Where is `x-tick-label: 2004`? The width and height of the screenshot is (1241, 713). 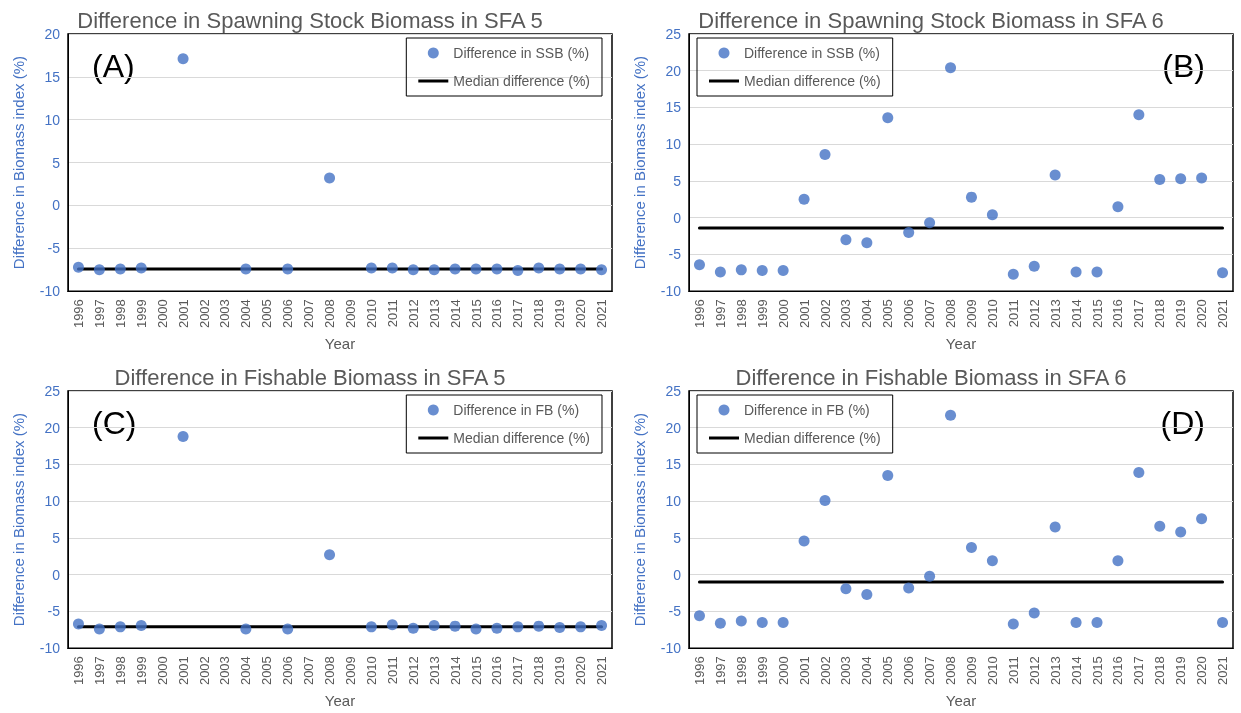
x-tick-label: 2004 is located at coordinates (246, 671).